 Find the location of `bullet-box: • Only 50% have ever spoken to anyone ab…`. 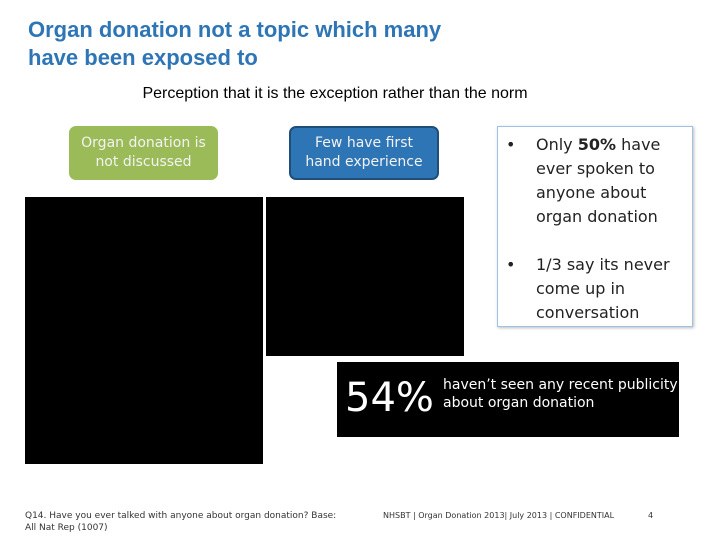

bullet-box: • Only 50% have ever spoken to anyone ab… is located at coordinates (595, 226).